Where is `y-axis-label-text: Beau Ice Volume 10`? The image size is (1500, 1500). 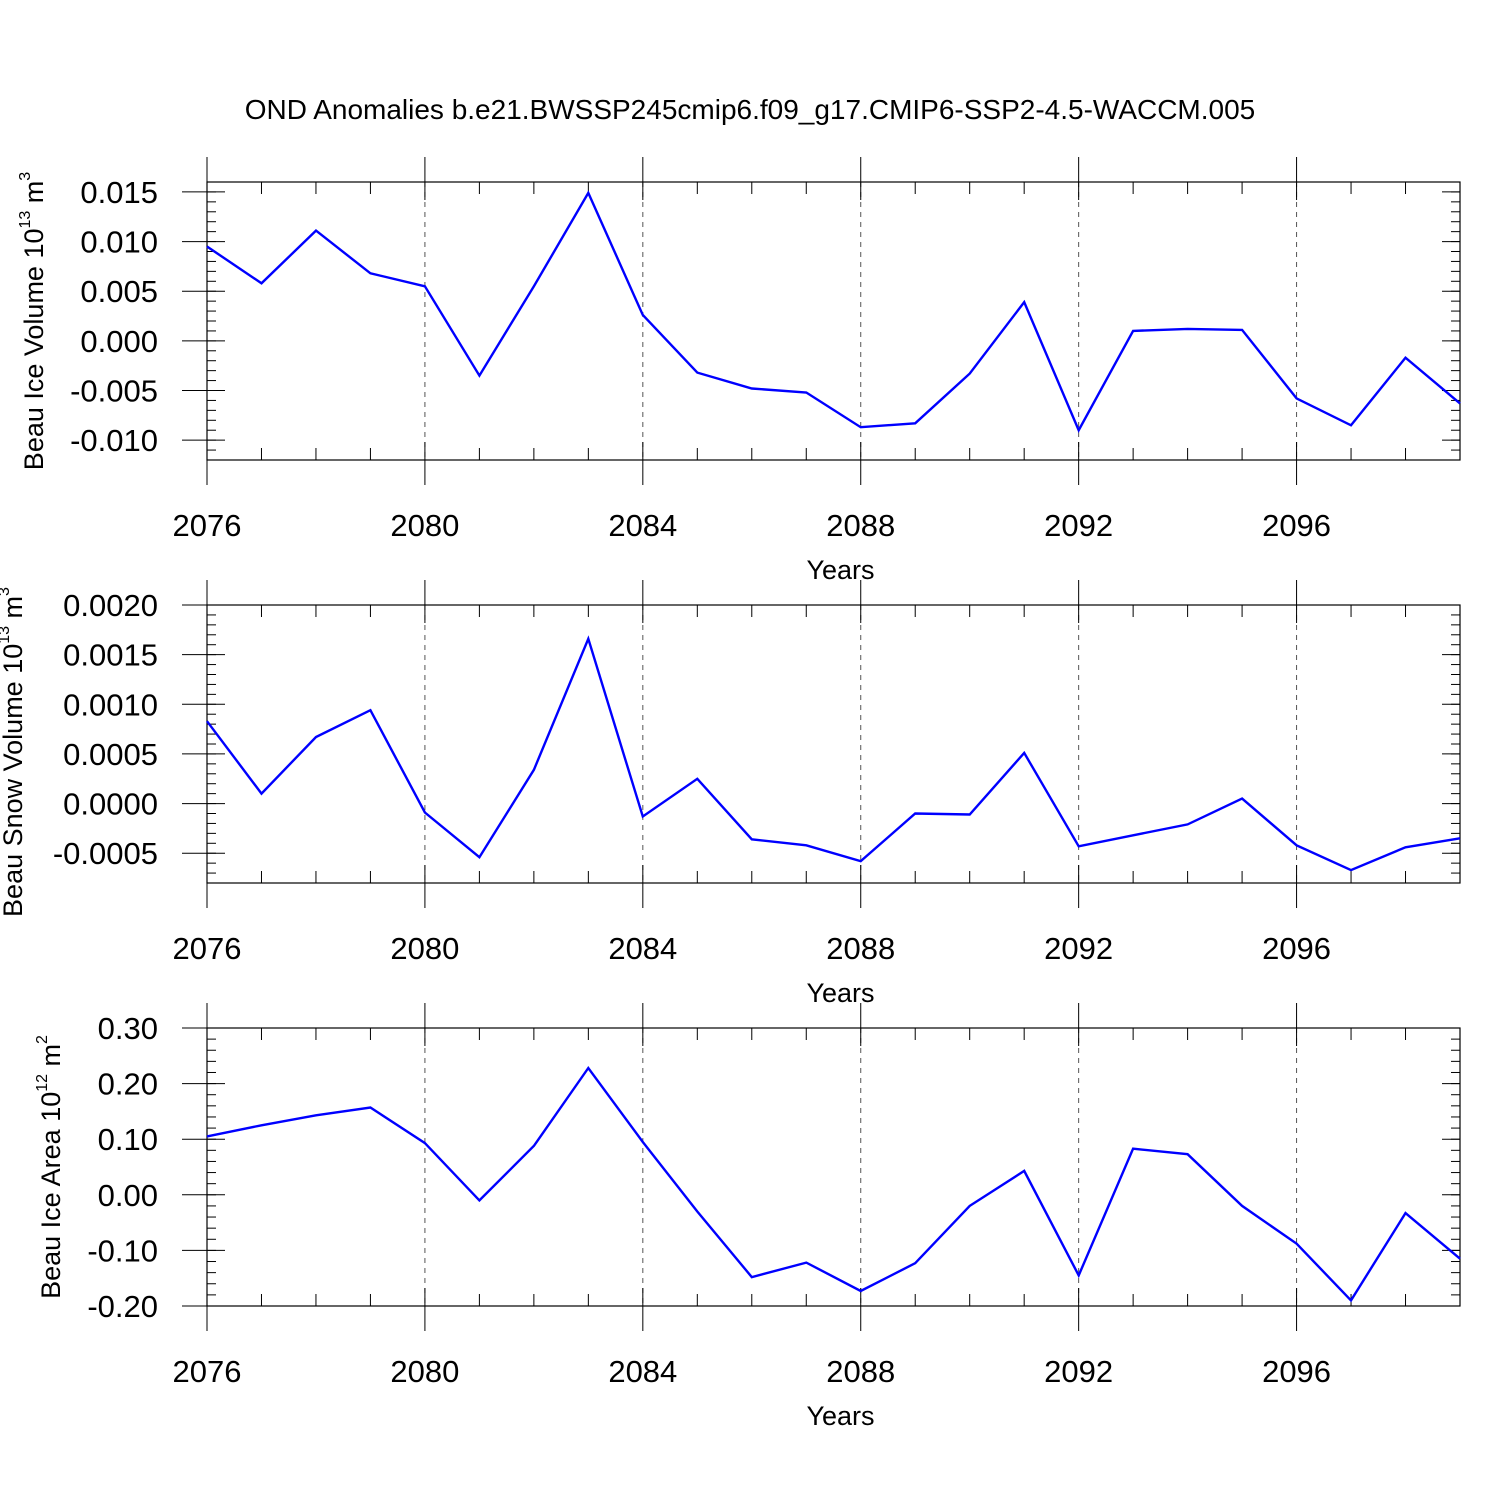
y-axis-label-text: Beau Ice Volume 10 is located at coordinates (34, 350).